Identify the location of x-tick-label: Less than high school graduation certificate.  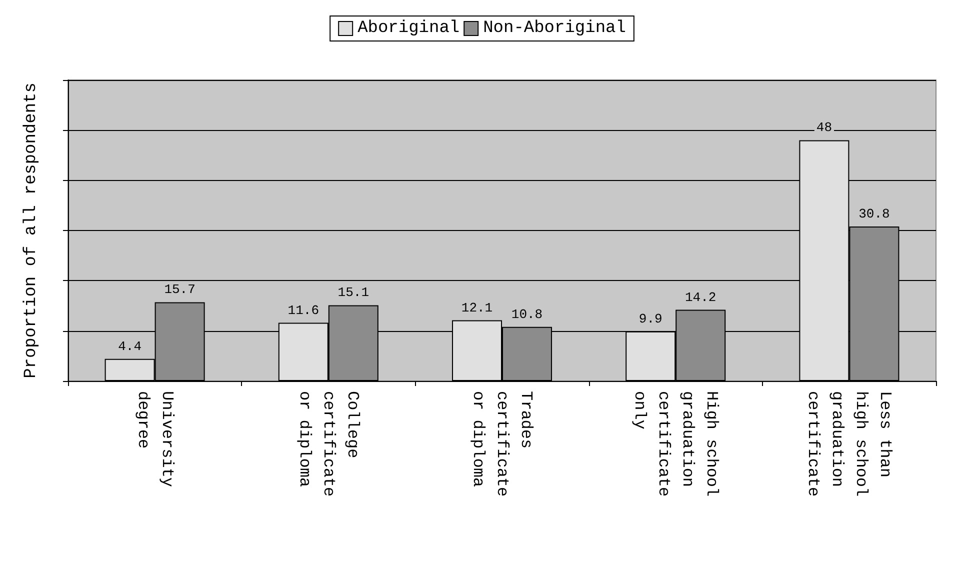
(849, 448).